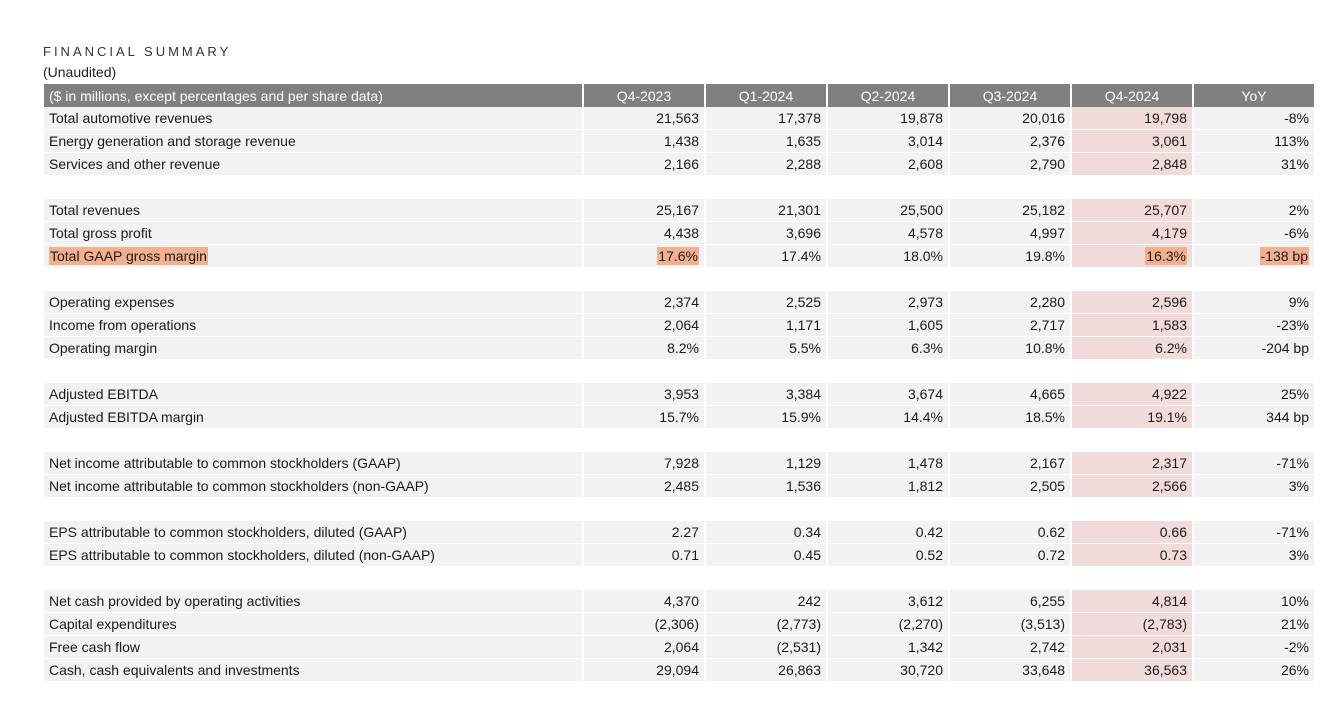 This screenshot has height=710, width=1332. Describe the element at coordinates (921, 210) in the screenshot. I see `cell-value: 25,500` at that location.